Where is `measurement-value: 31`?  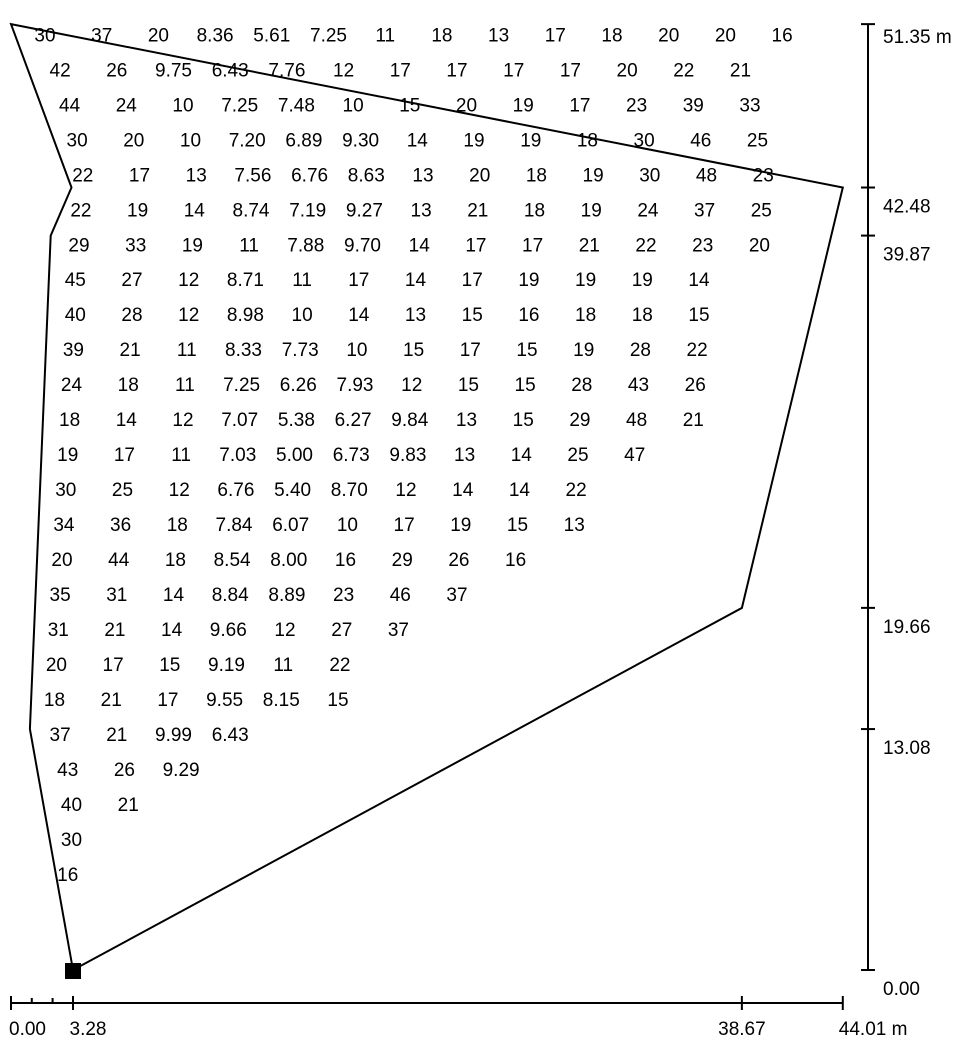 measurement-value: 31 is located at coordinates (58, 630).